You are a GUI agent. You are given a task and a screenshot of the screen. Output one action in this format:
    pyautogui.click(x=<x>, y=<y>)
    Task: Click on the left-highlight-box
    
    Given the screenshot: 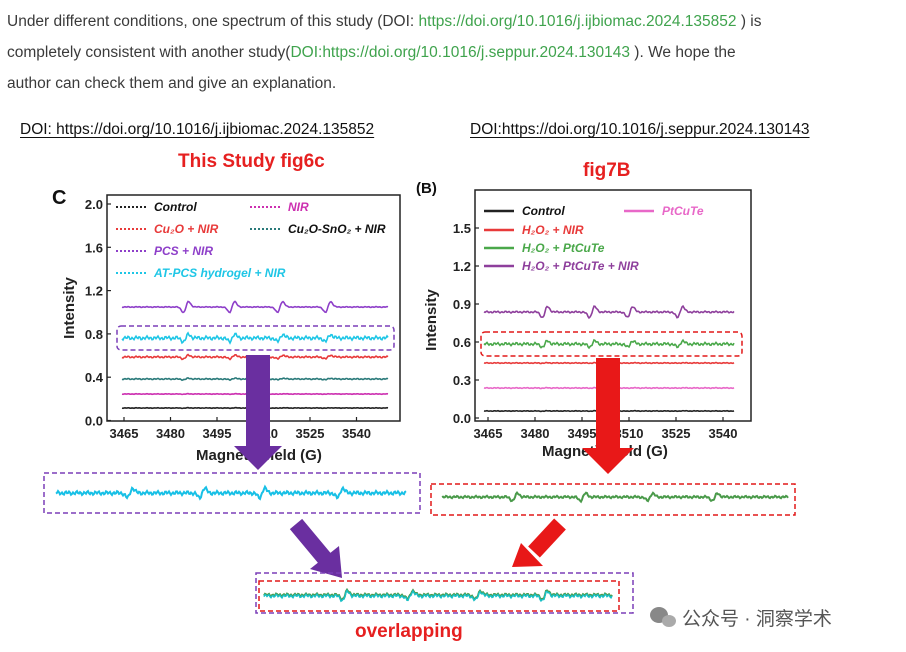 What is the action you would take?
    pyautogui.click(x=255, y=338)
    